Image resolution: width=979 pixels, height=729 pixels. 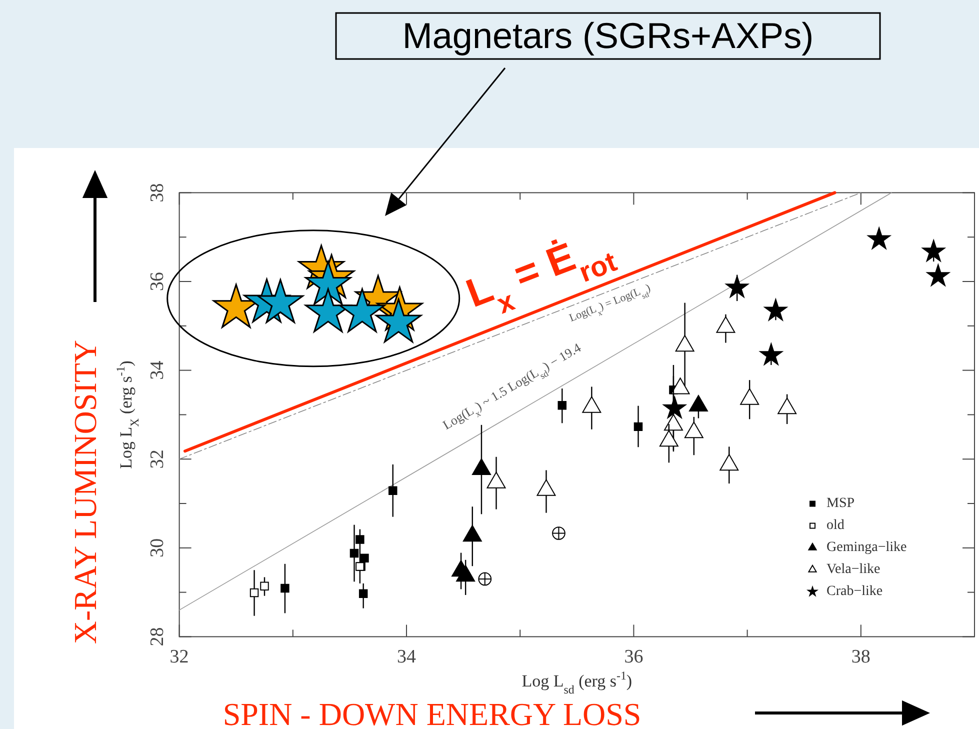 I want to click on y-tick-label: 38, so click(x=157, y=192).